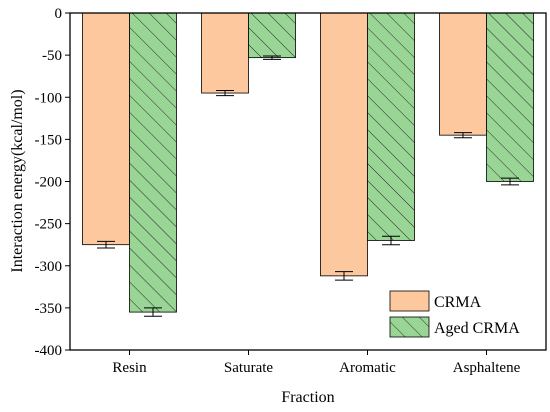 This screenshot has height=412, width=550. What do you see at coordinates (106, 129) in the screenshot?
I see `bar-crma-resin` at bounding box center [106, 129].